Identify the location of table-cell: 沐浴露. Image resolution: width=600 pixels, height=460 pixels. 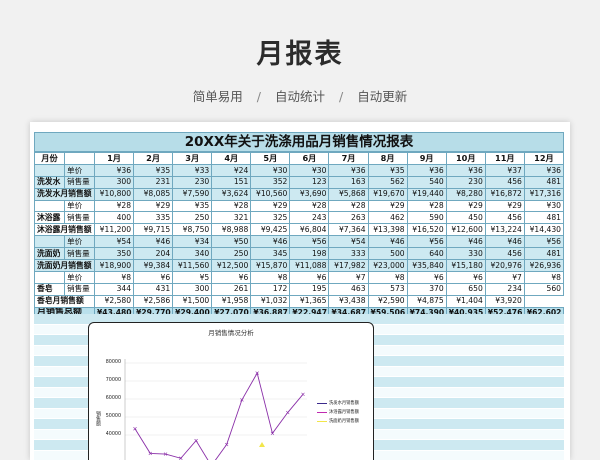
(49, 218).